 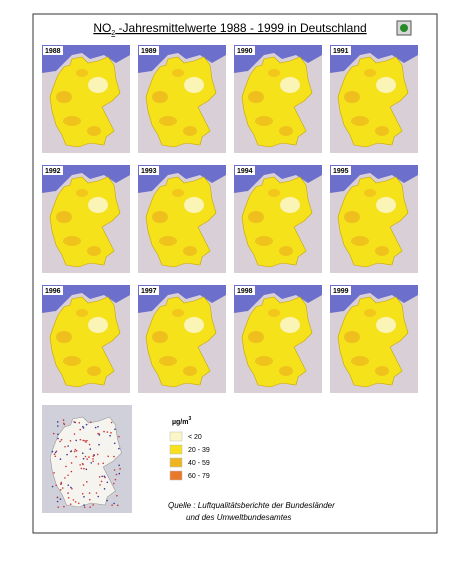 I want to click on map-panel: 1990, so click(x=278, y=99).